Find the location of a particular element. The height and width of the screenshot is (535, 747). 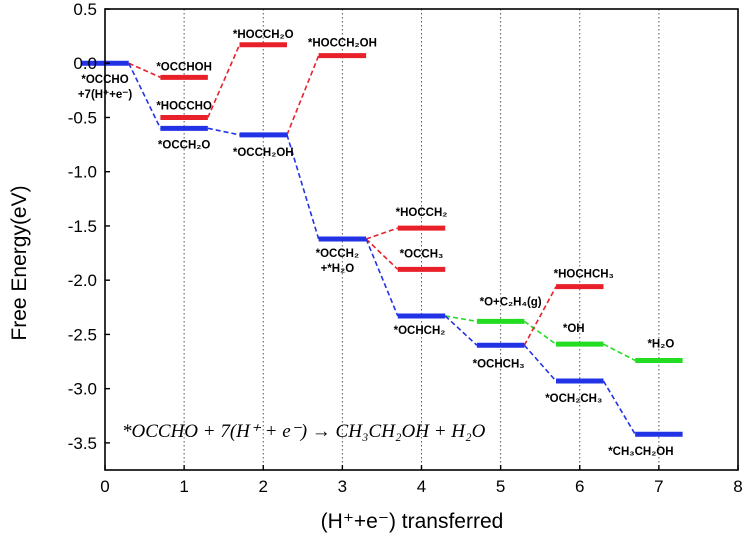

connector-L5b-L6a is located at coordinates (540, 316).